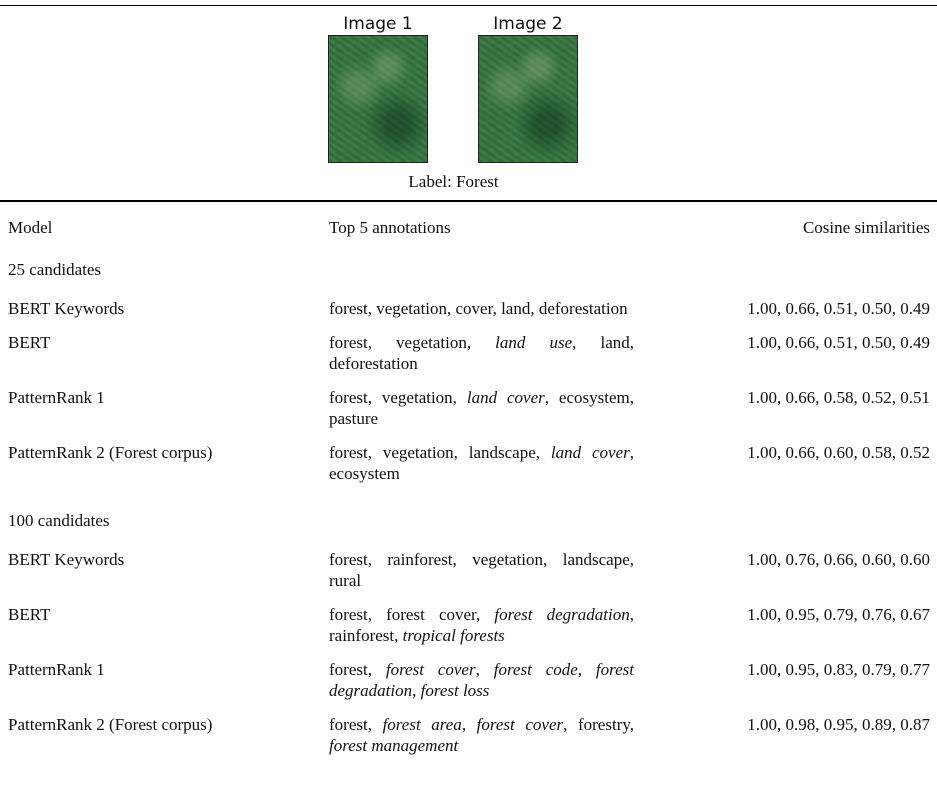 The image size is (937, 793). Describe the element at coordinates (453, 181) in the screenshot. I see `figure-label: Label: Forest` at that location.